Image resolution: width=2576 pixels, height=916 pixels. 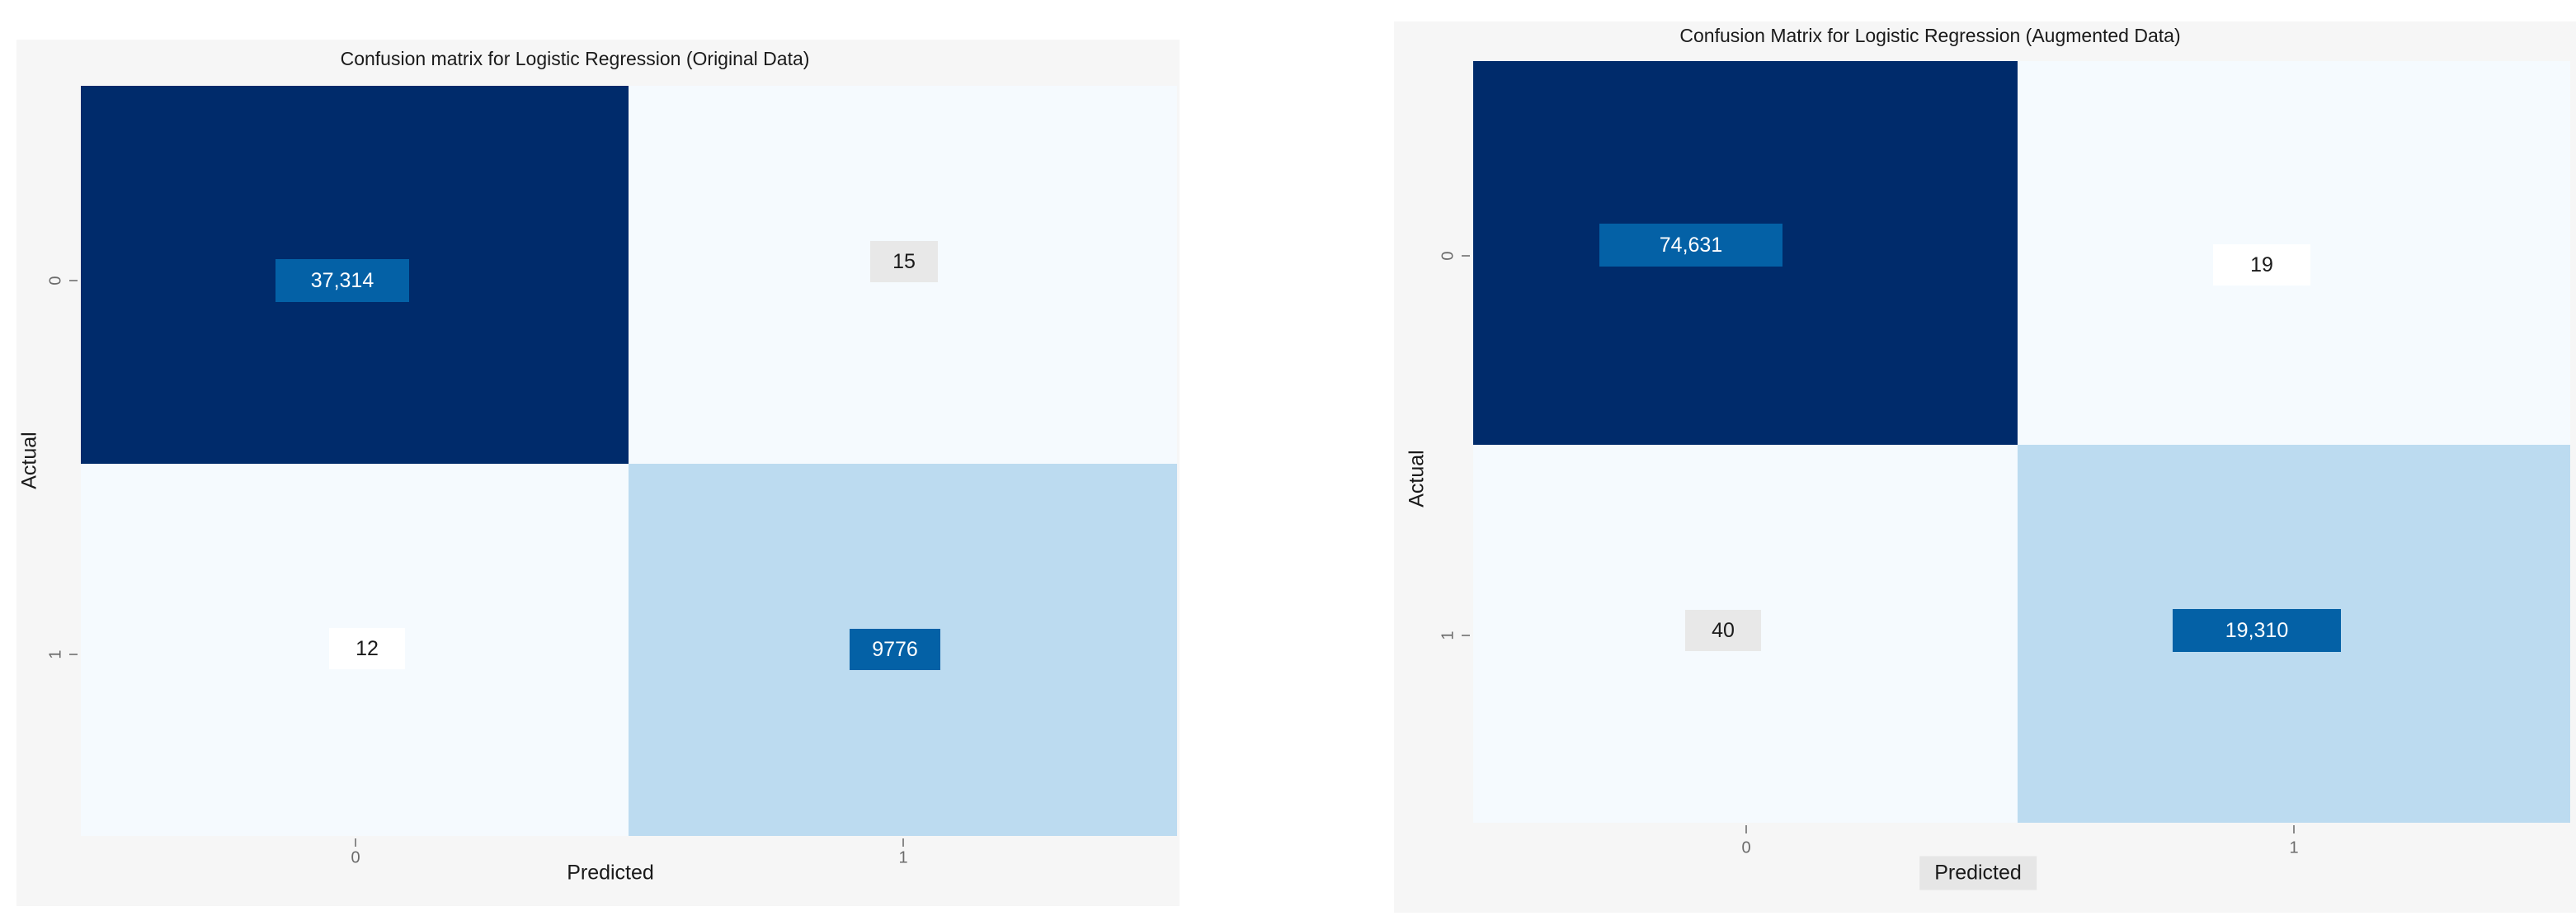 I want to click on cell-value-0-1: 15, so click(x=904, y=261).